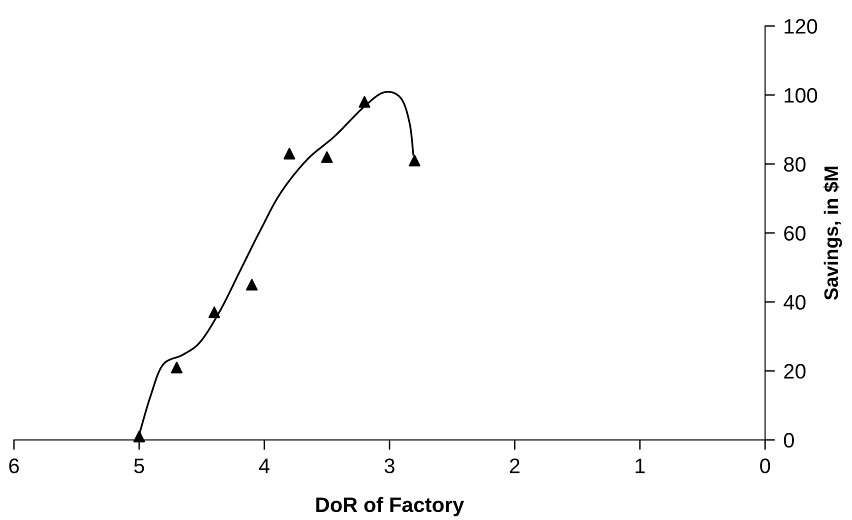 This screenshot has width=852, height=520. I want to click on x-axis-title: DoR of Factory, so click(390, 506).